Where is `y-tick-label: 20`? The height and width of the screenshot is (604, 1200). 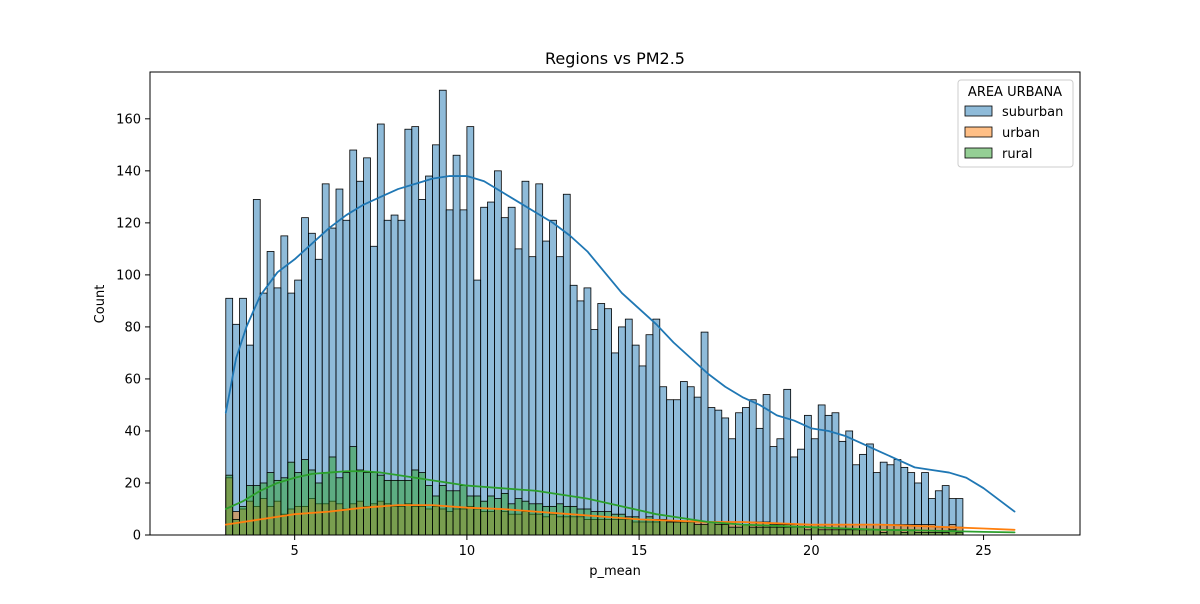 y-tick-label: 20 is located at coordinates (132, 483).